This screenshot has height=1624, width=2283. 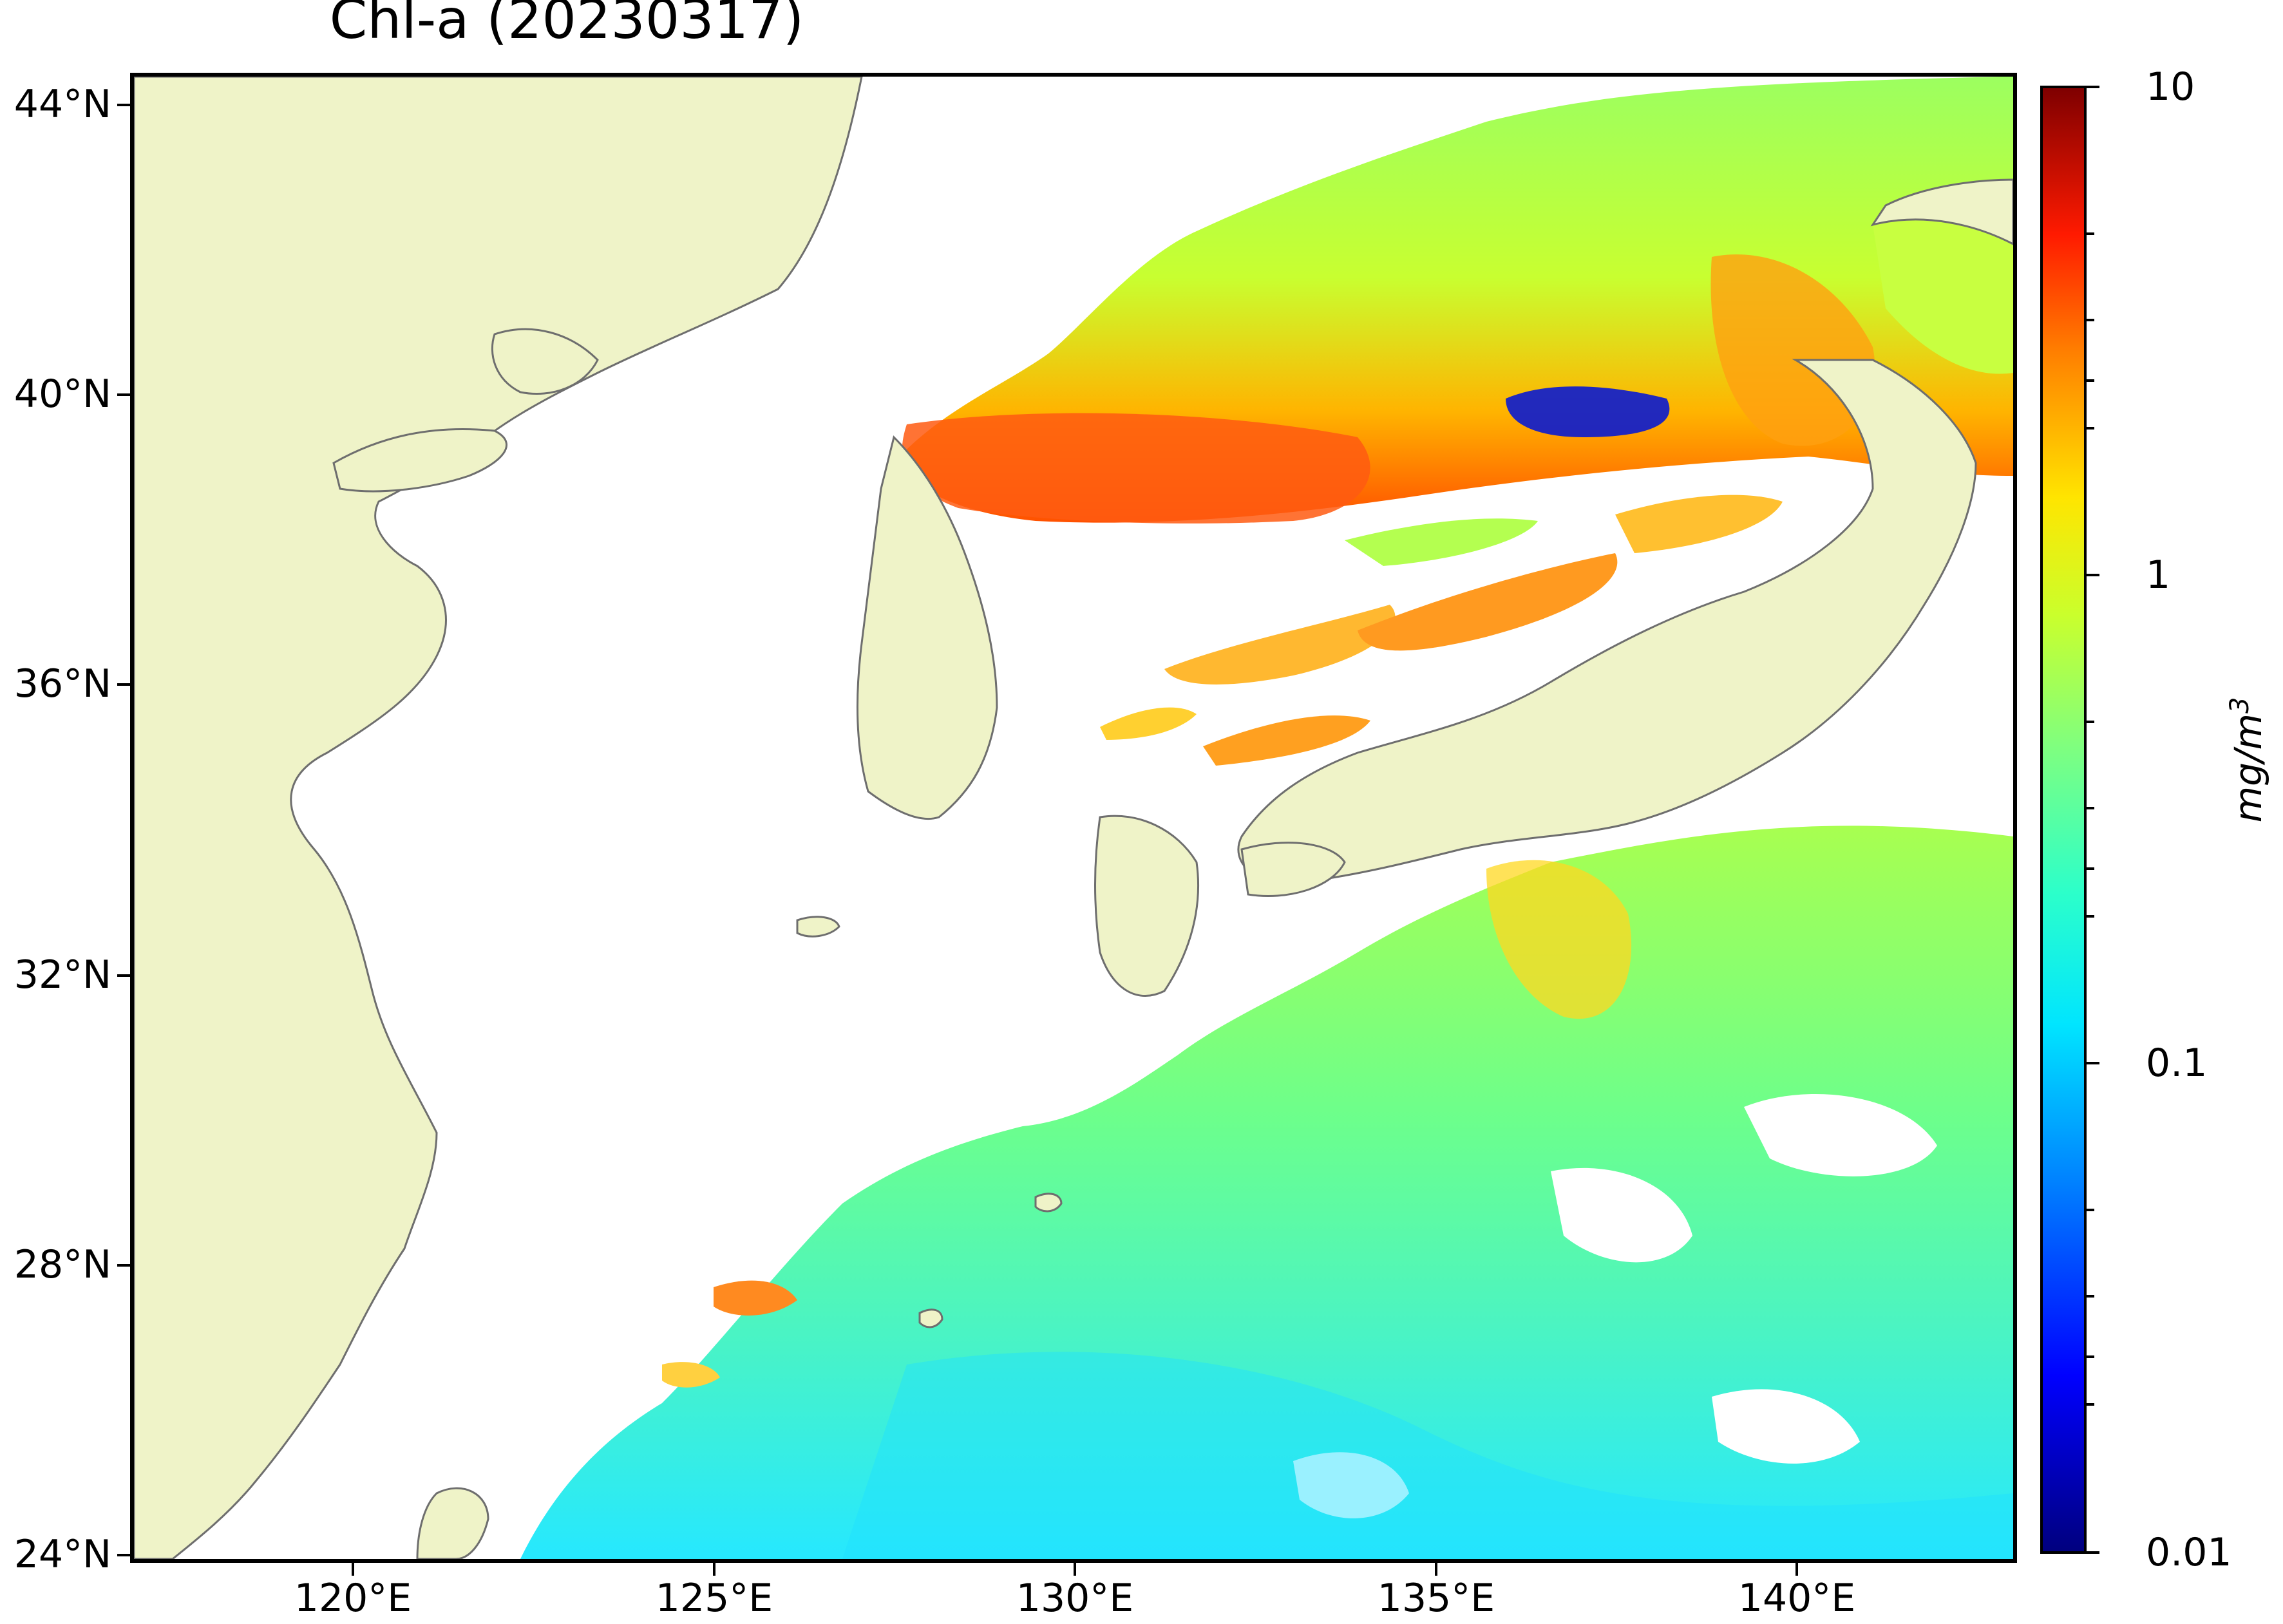 I want to click on korea, so click(x=927, y=628).